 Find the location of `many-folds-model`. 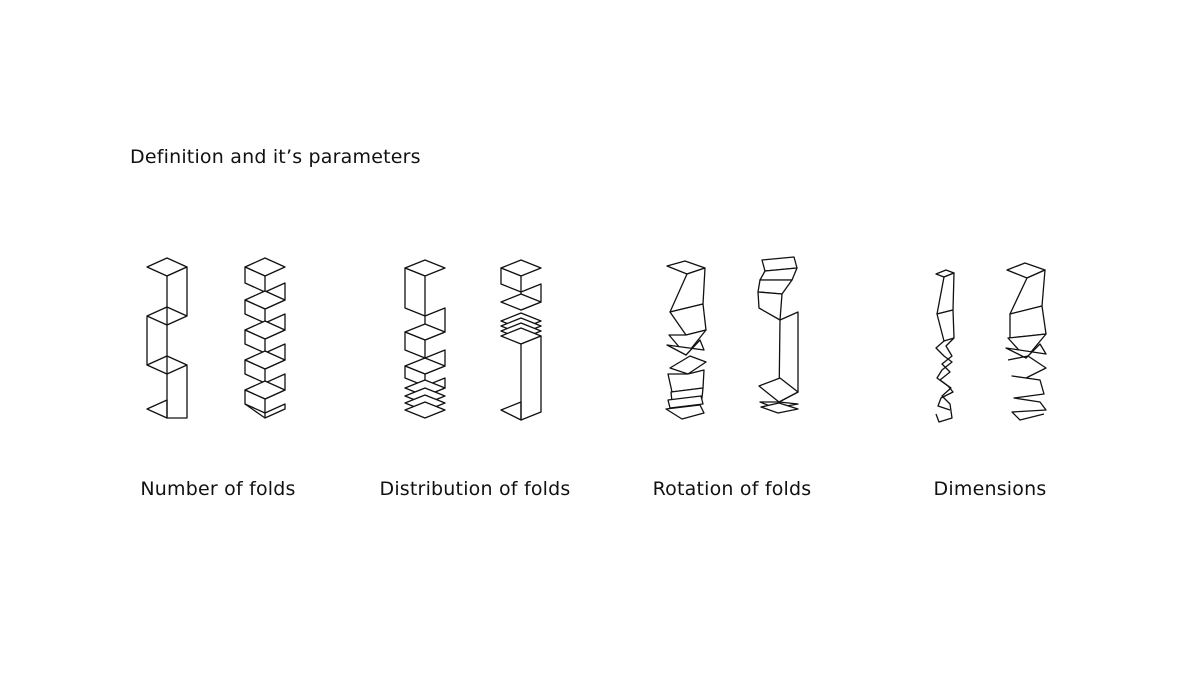

many-folds-model is located at coordinates (265, 338).